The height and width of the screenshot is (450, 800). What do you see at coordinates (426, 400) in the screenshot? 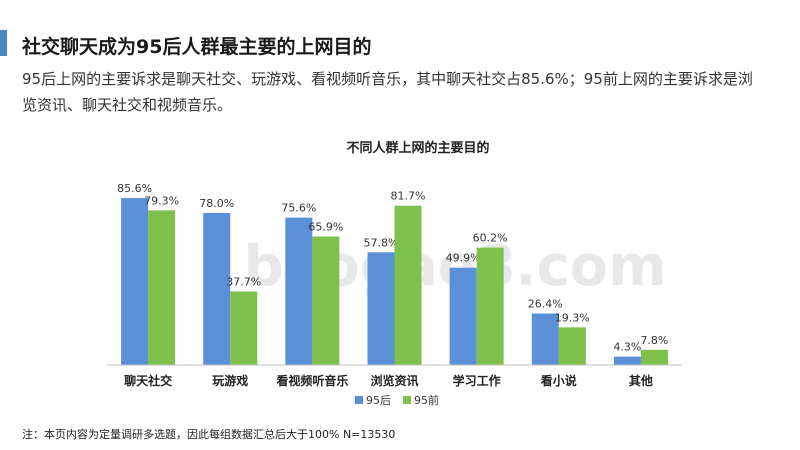
I see `legend-label-pre95: 95前` at bounding box center [426, 400].